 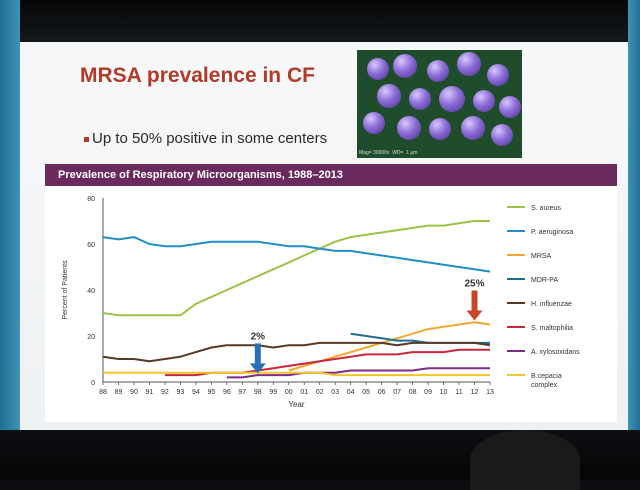 I want to click on x-tick-label: 95, so click(x=211, y=392).